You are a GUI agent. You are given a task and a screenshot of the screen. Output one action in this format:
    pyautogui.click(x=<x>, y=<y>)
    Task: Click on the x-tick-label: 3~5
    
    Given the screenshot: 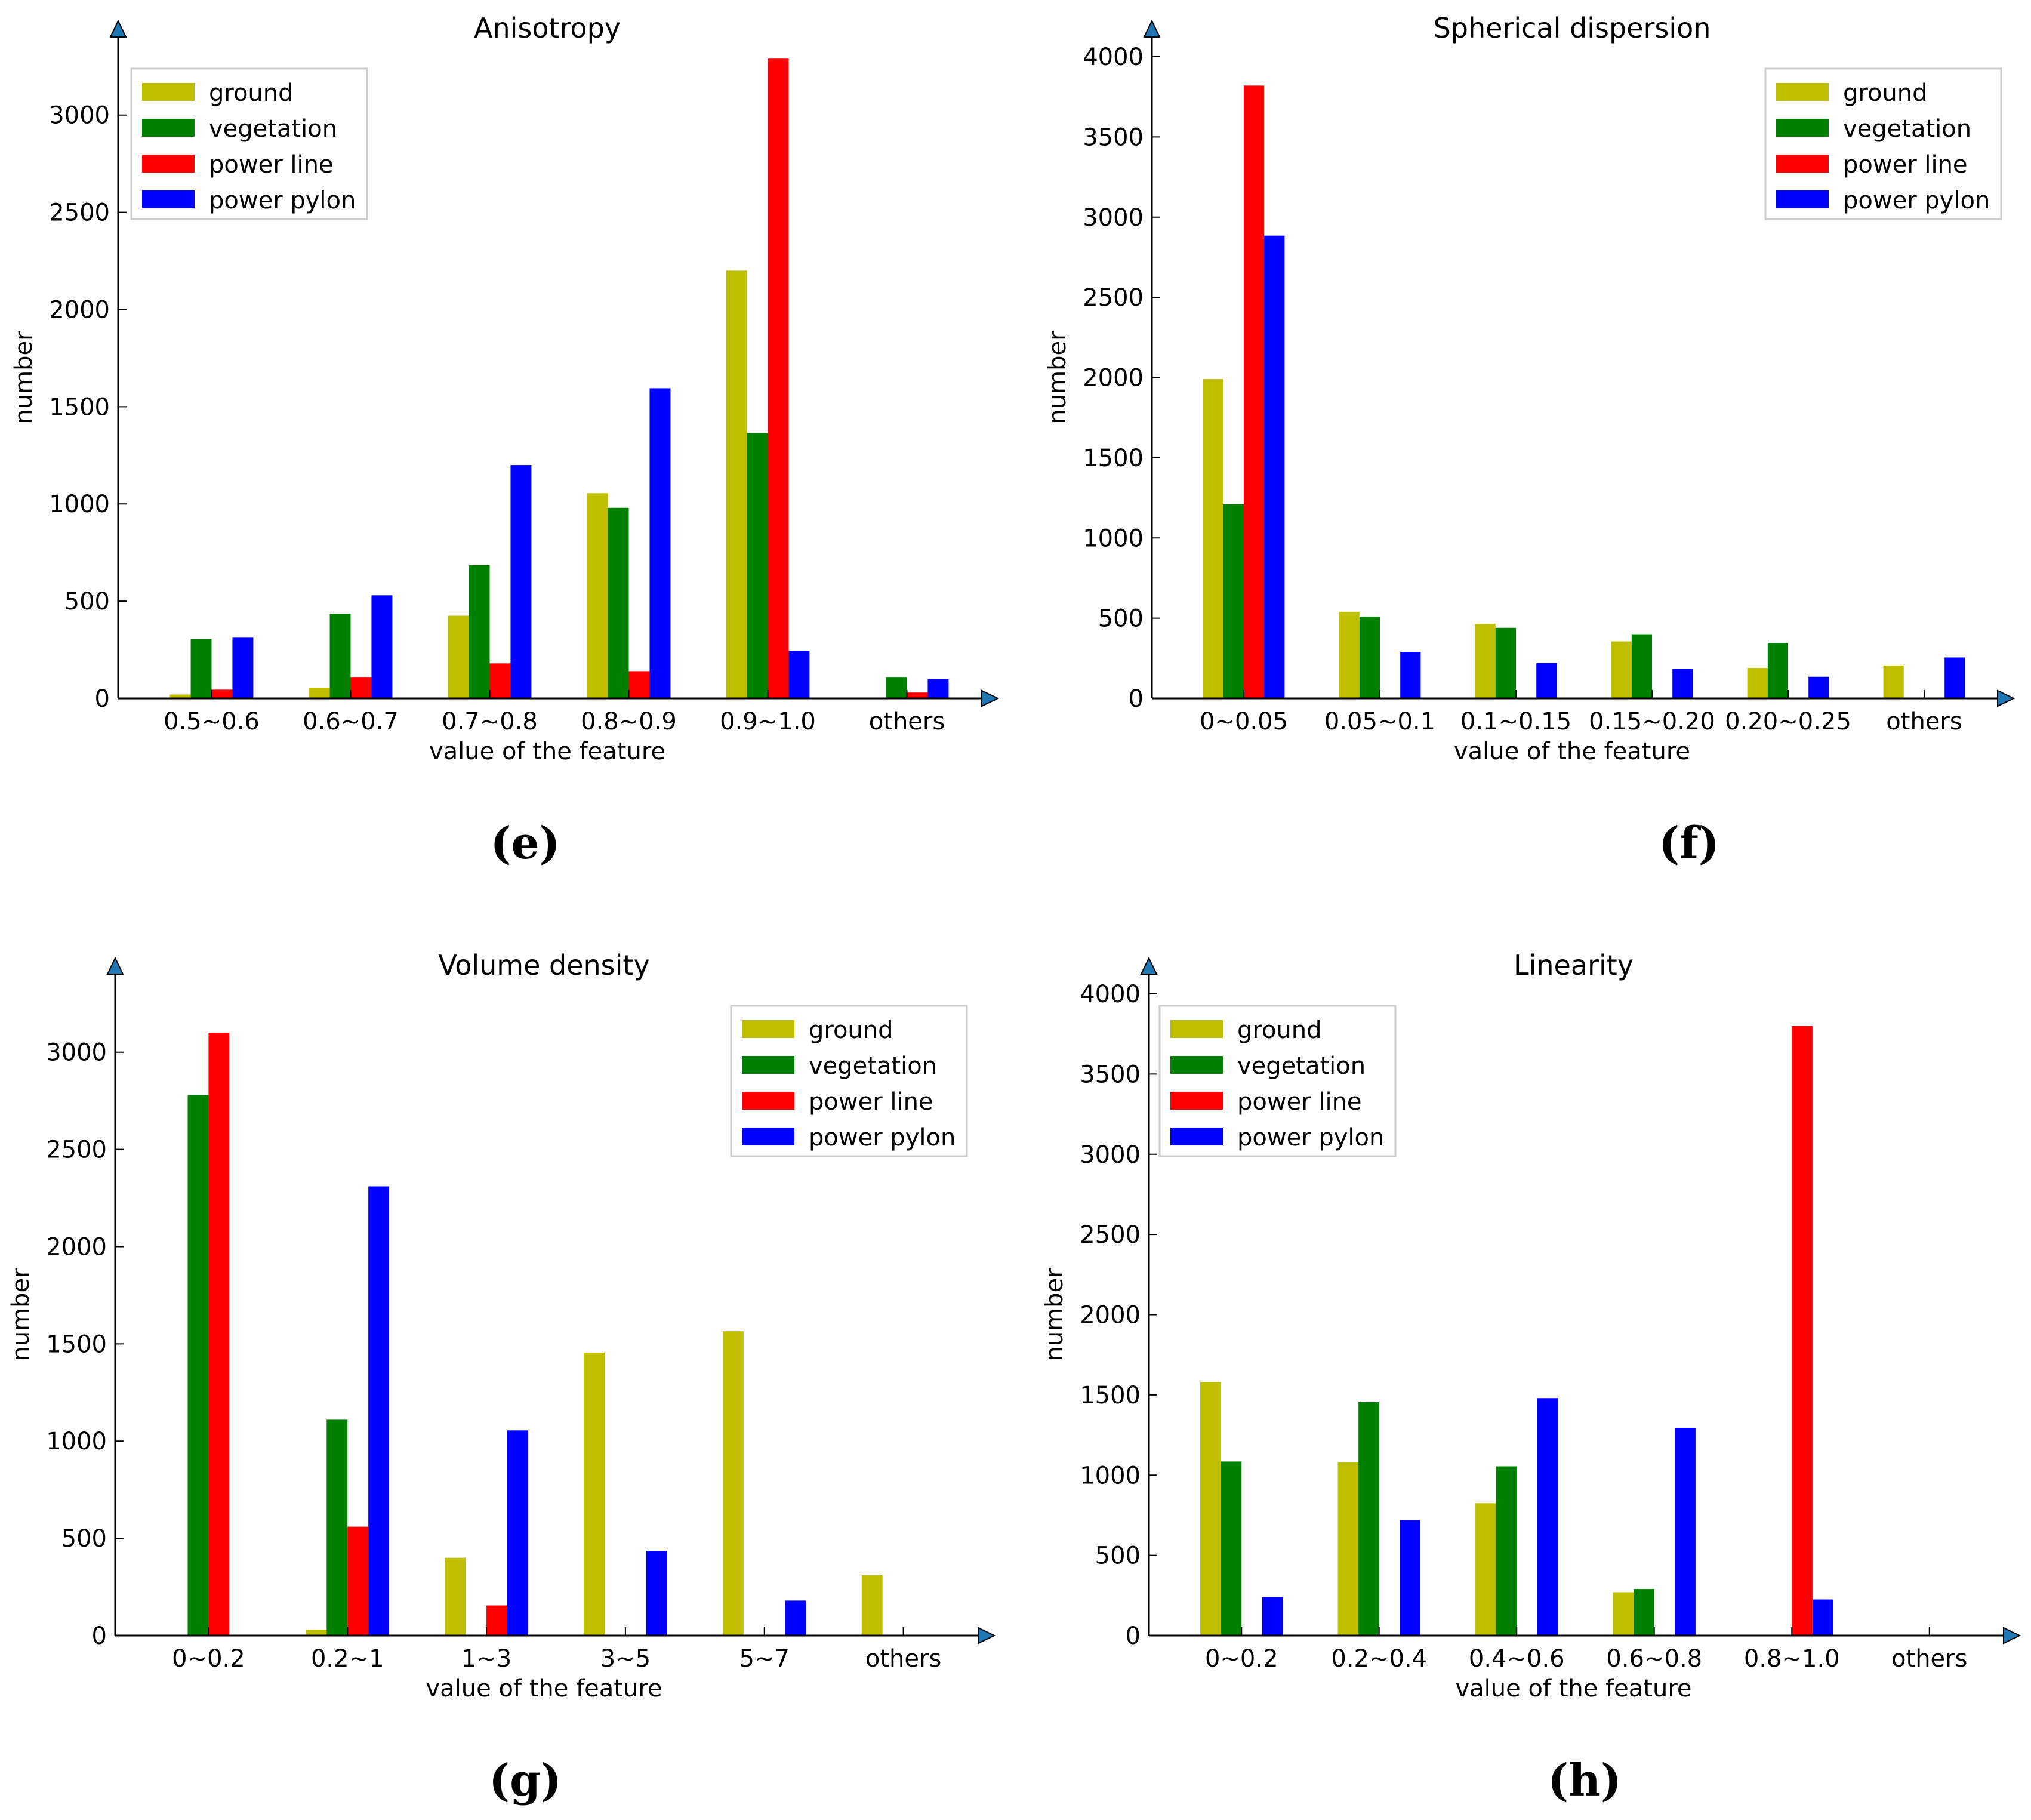 What is the action you would take?
    pyautogui.click(x=625, y=1659)
    